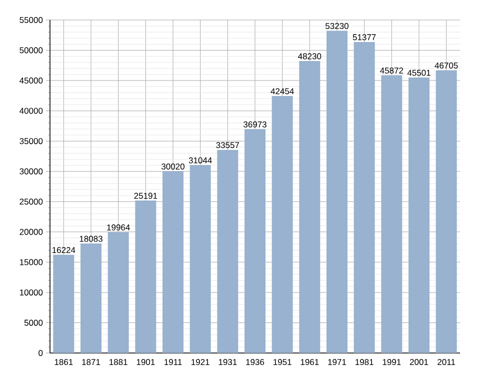 This screenshot has width=488, height=373. I want to click on y-tick-label: 10000, so click(31, 292).